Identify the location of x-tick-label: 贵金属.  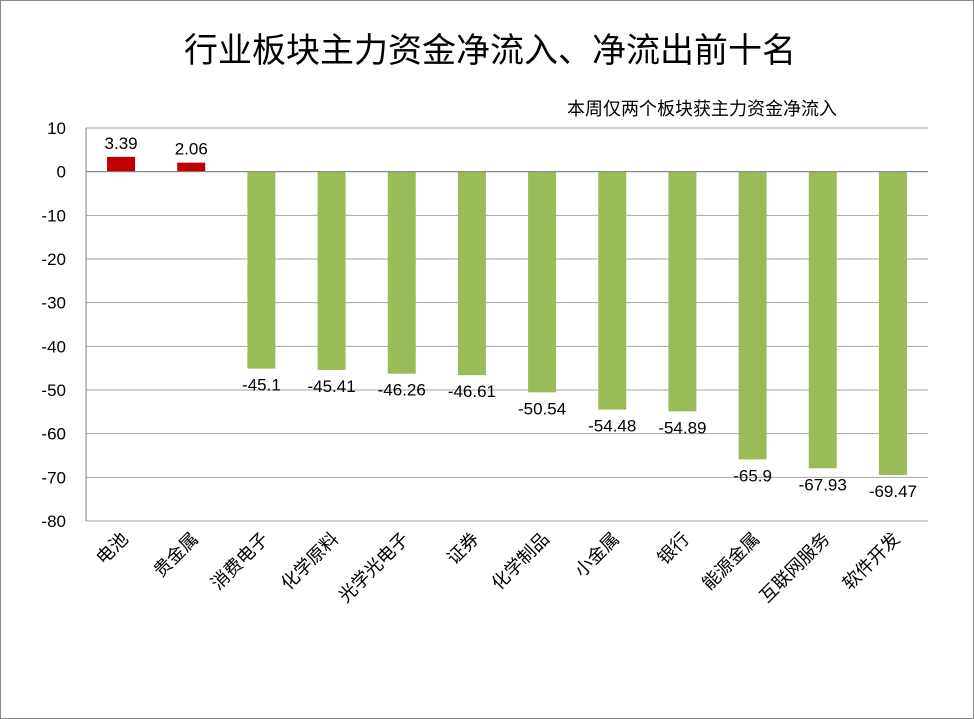
(176, 555).